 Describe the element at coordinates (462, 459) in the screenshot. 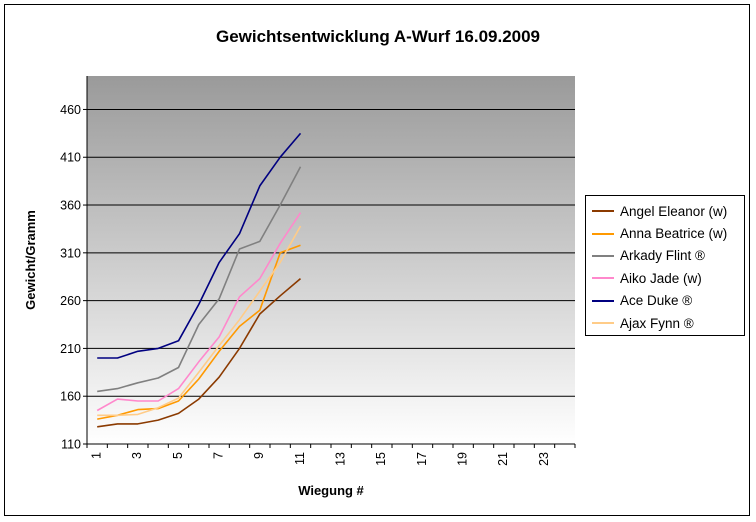

I see `x-tick-label: 19` at that location.